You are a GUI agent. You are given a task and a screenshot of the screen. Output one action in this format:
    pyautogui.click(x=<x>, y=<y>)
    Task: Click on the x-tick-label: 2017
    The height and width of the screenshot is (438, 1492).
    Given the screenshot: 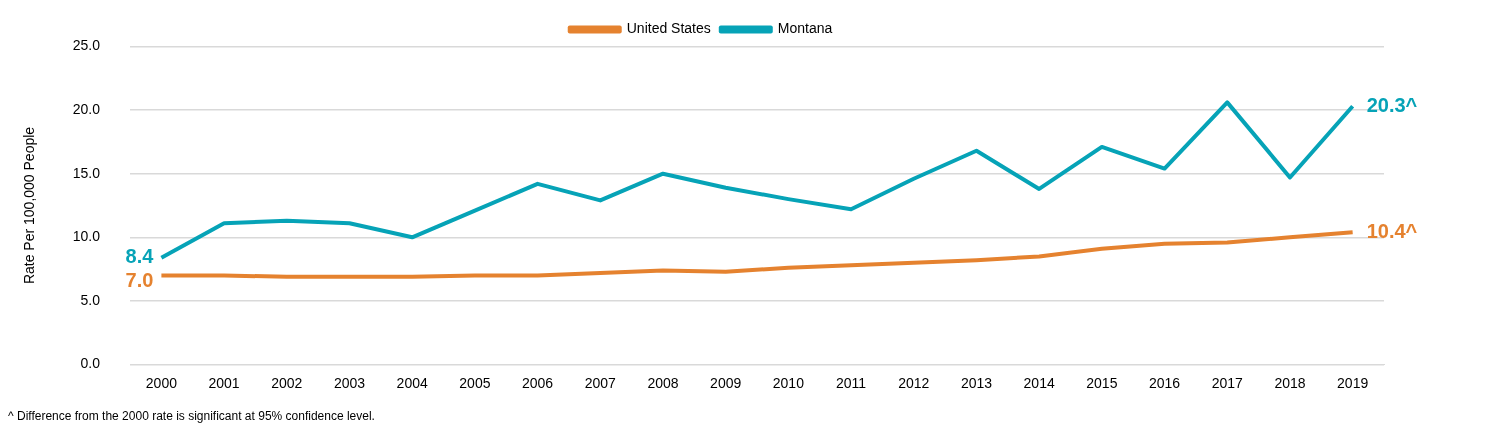 What is the action you would take?
    pyautogui.click(x=1227, y=382)
    